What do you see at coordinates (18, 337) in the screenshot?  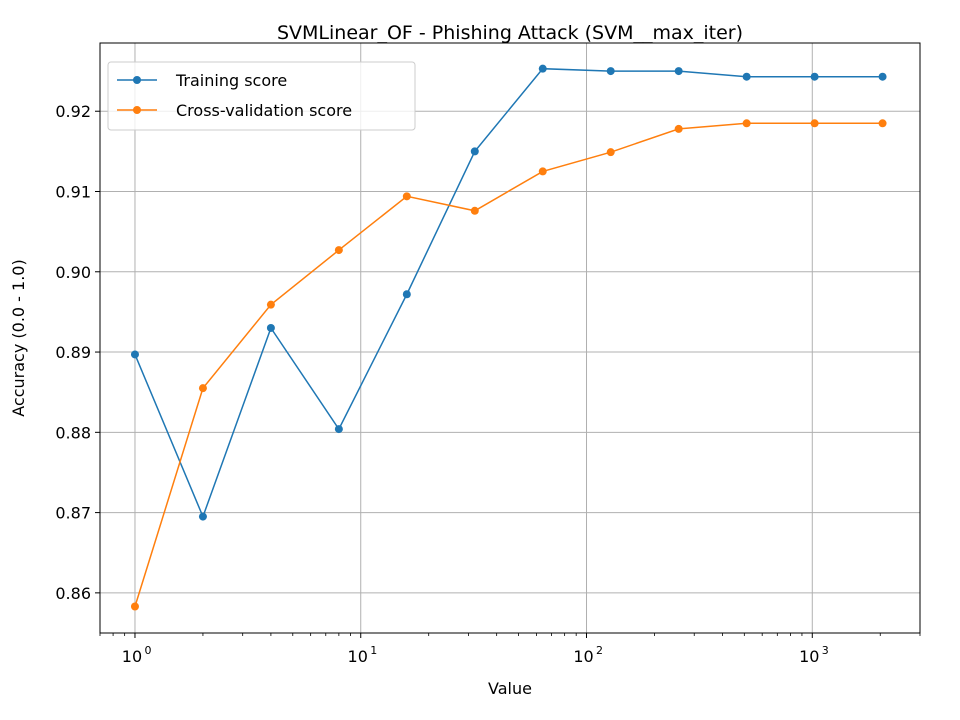 I see `y-axis-label: Accuracy (0.0 - 1.0)` at bounding box center [18, 337].